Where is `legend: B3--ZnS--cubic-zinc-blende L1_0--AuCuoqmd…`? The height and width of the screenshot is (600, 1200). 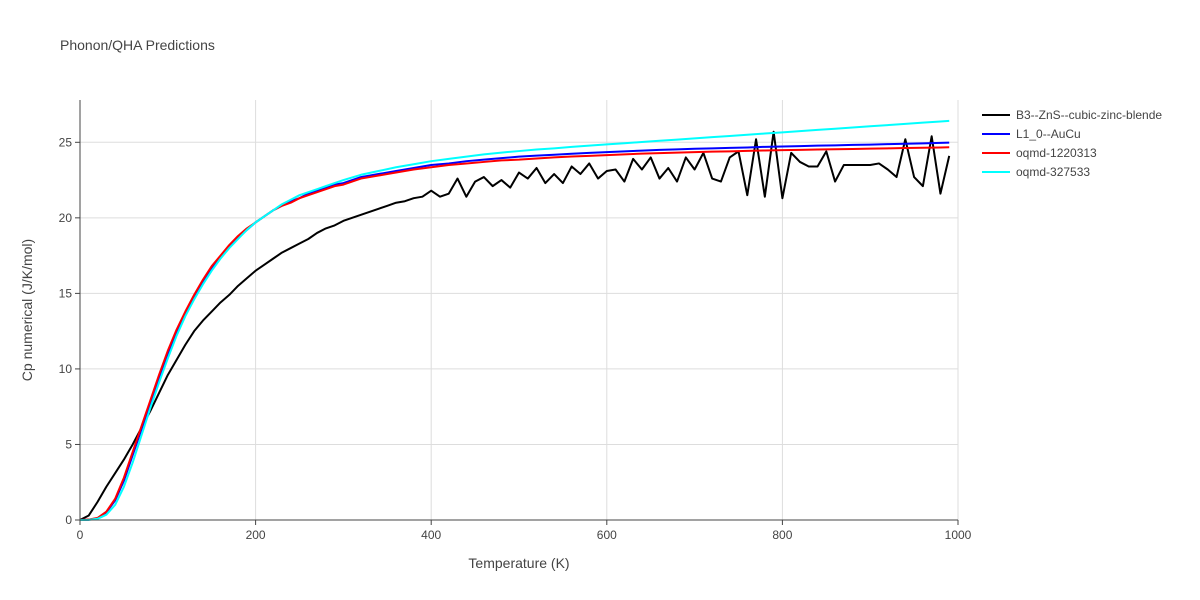 legend: B3--ZnS--cubic-zinc-blende L1_0--AuCuoqmd… is located at coordinates (1072, 143).